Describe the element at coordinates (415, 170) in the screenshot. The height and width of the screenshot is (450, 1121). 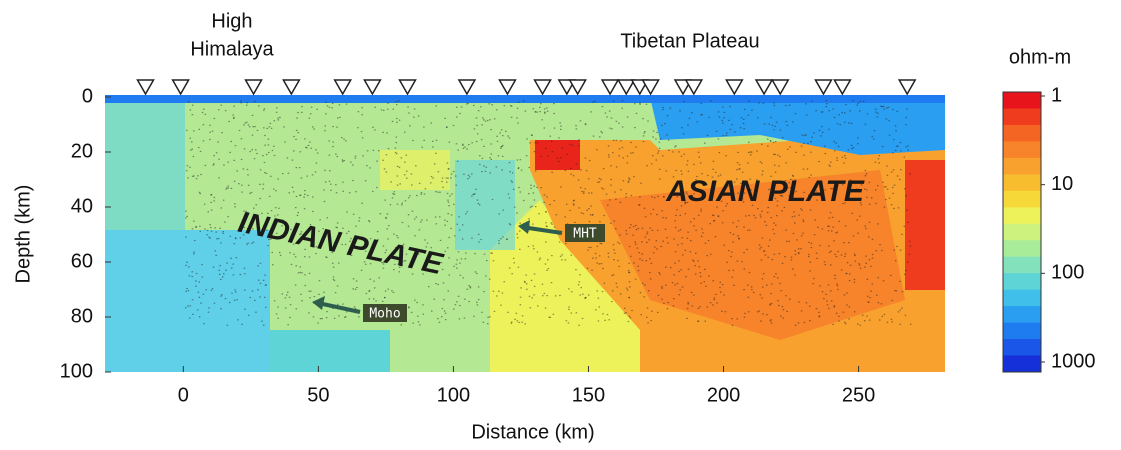
I see `model-region` at that location.